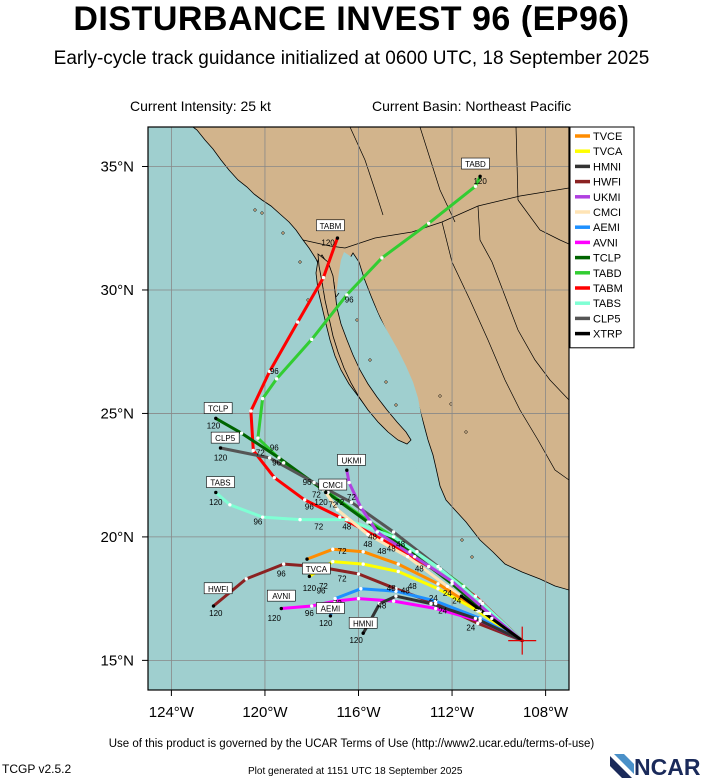 The width and height of the screenshot is (703, 781). What do you see at coordinates (607, 274) in the screenshot?
I see `legend-label-tabd: TABD` at bounding box center [607, 274].